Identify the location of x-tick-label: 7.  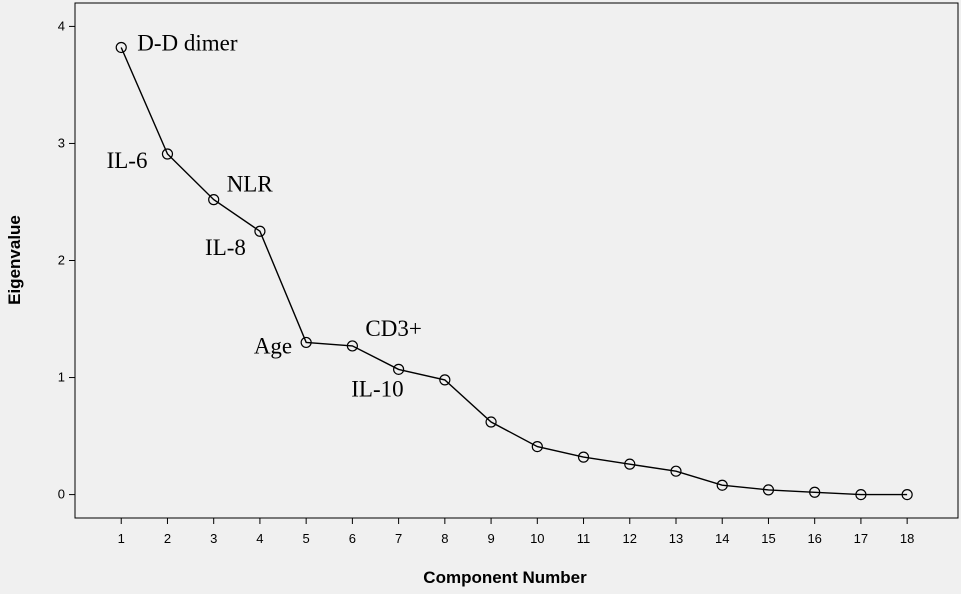
(398, 538).